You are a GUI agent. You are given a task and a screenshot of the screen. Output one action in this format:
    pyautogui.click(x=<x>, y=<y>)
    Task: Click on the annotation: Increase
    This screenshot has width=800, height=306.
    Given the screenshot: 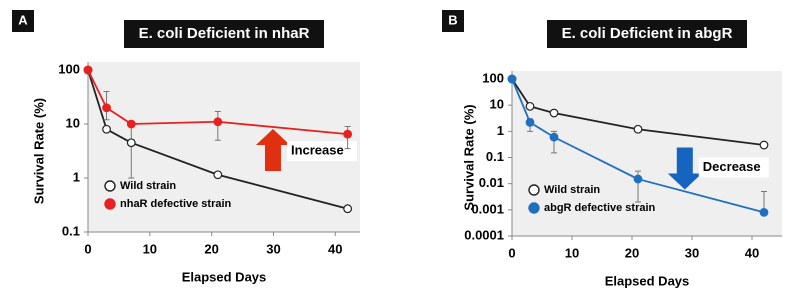 What is the action you would take?
    pyautogui.click(x=317, y=149)
    